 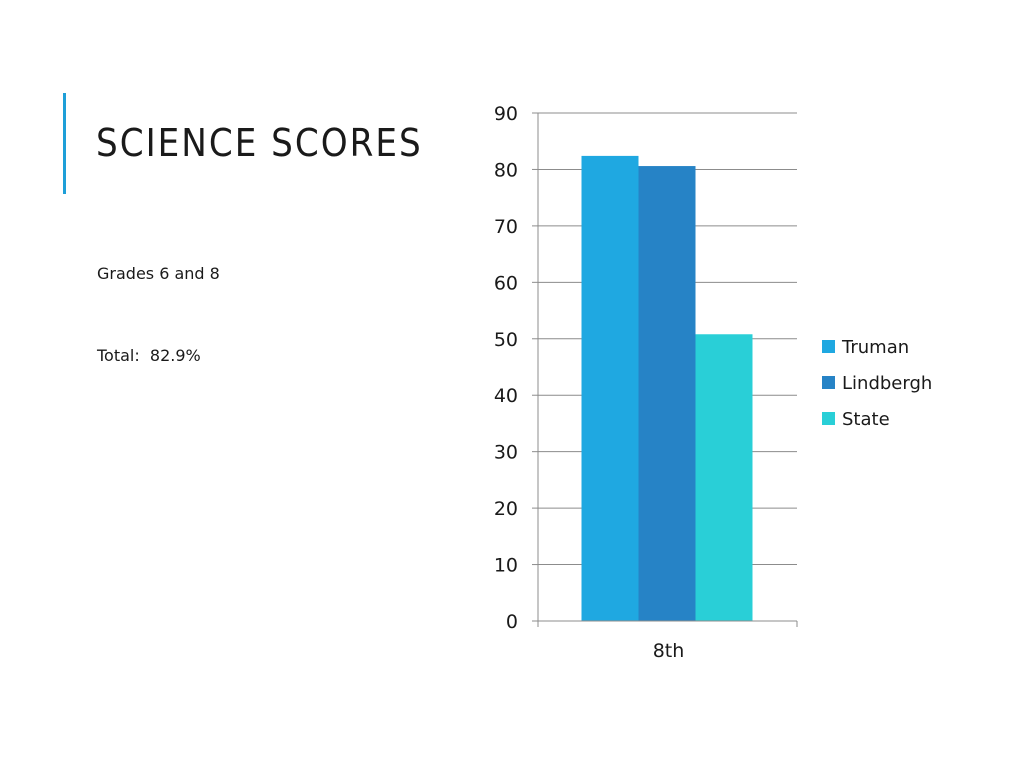 I want to click on legend-swatch-lindbergh, so click(x=828, y=382).